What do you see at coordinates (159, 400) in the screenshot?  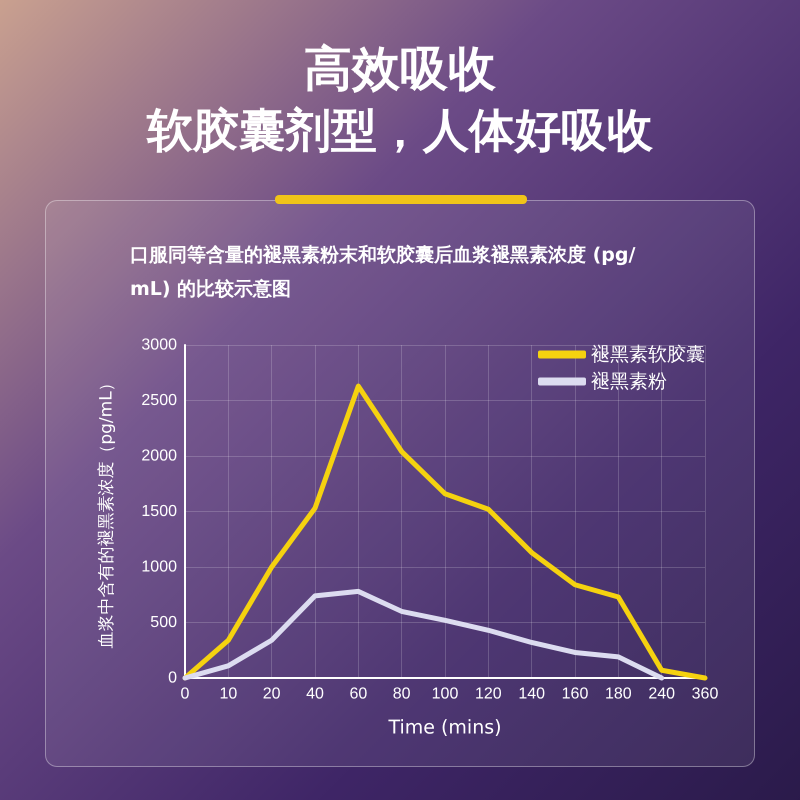 I see `y-tick-label: 2500` at bounding box center [159, 400].